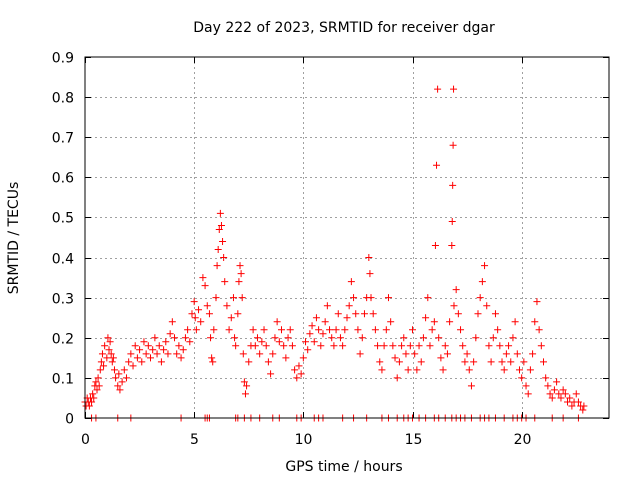  Describe the element at coordinates (85, 440) in the screenshot. I see `x-tick-label: 0` at that location.